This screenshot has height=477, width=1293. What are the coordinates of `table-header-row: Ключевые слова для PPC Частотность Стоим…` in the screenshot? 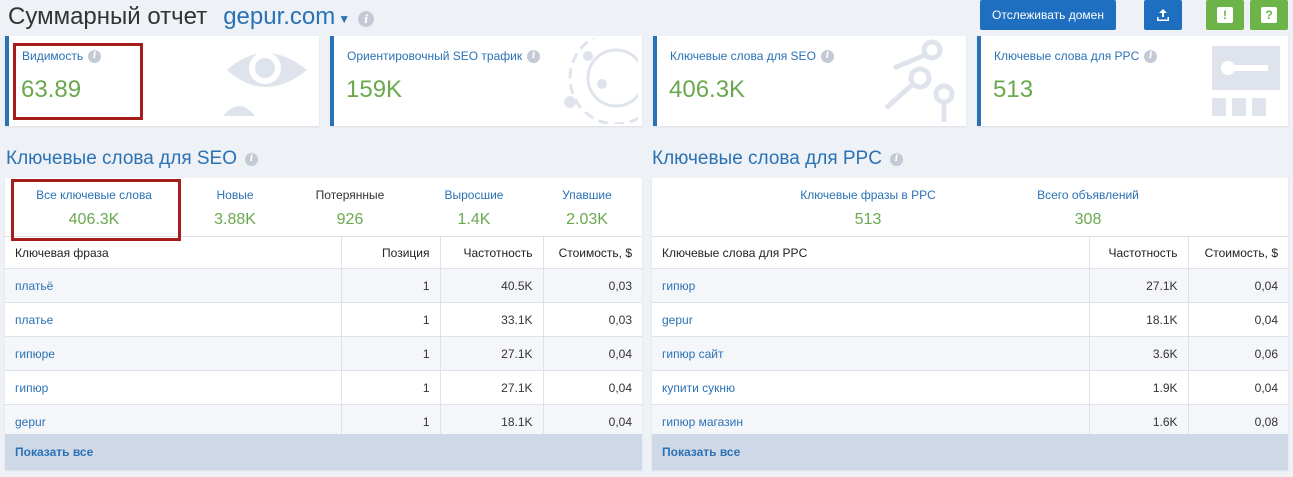 It's located at (970, 252).